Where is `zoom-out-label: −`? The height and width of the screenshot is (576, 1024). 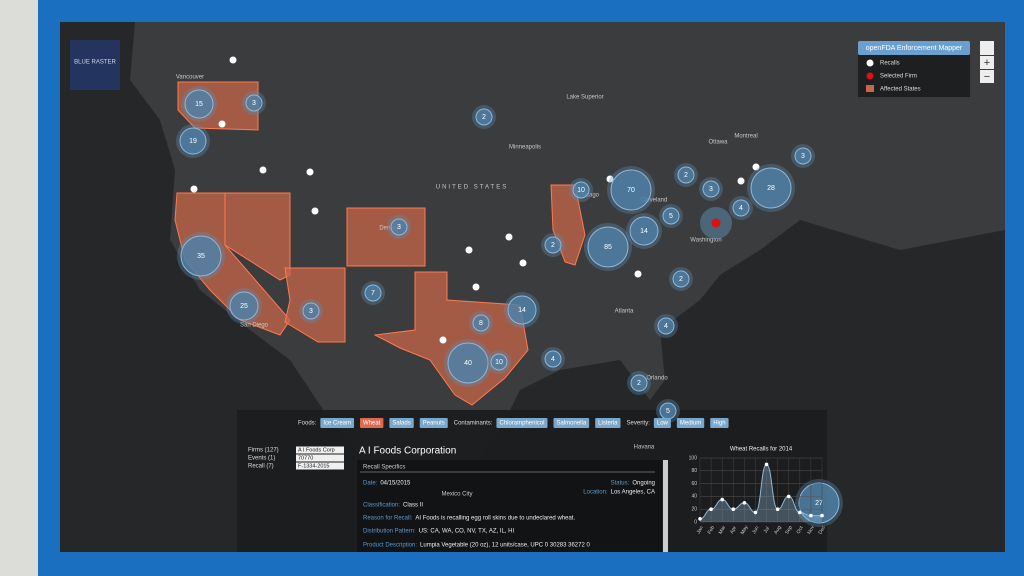
zoom-out-label: − is located at coordinates (987, 77).